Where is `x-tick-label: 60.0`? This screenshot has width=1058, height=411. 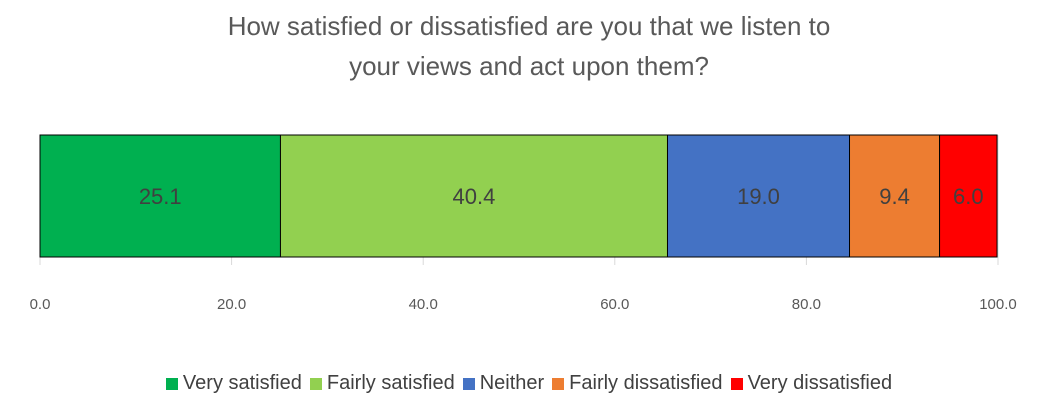
x-tick-label: 60.0 is located at coordinates (614, 304).